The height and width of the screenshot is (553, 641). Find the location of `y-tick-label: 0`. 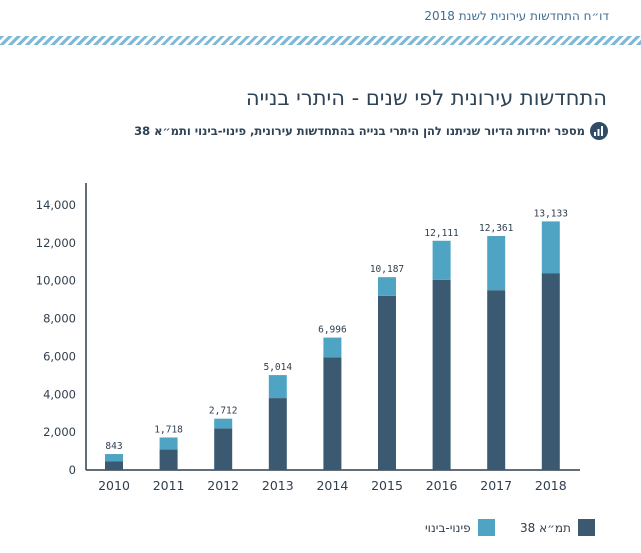

y-tick-label: 0 is located at coordinates (72, 470).